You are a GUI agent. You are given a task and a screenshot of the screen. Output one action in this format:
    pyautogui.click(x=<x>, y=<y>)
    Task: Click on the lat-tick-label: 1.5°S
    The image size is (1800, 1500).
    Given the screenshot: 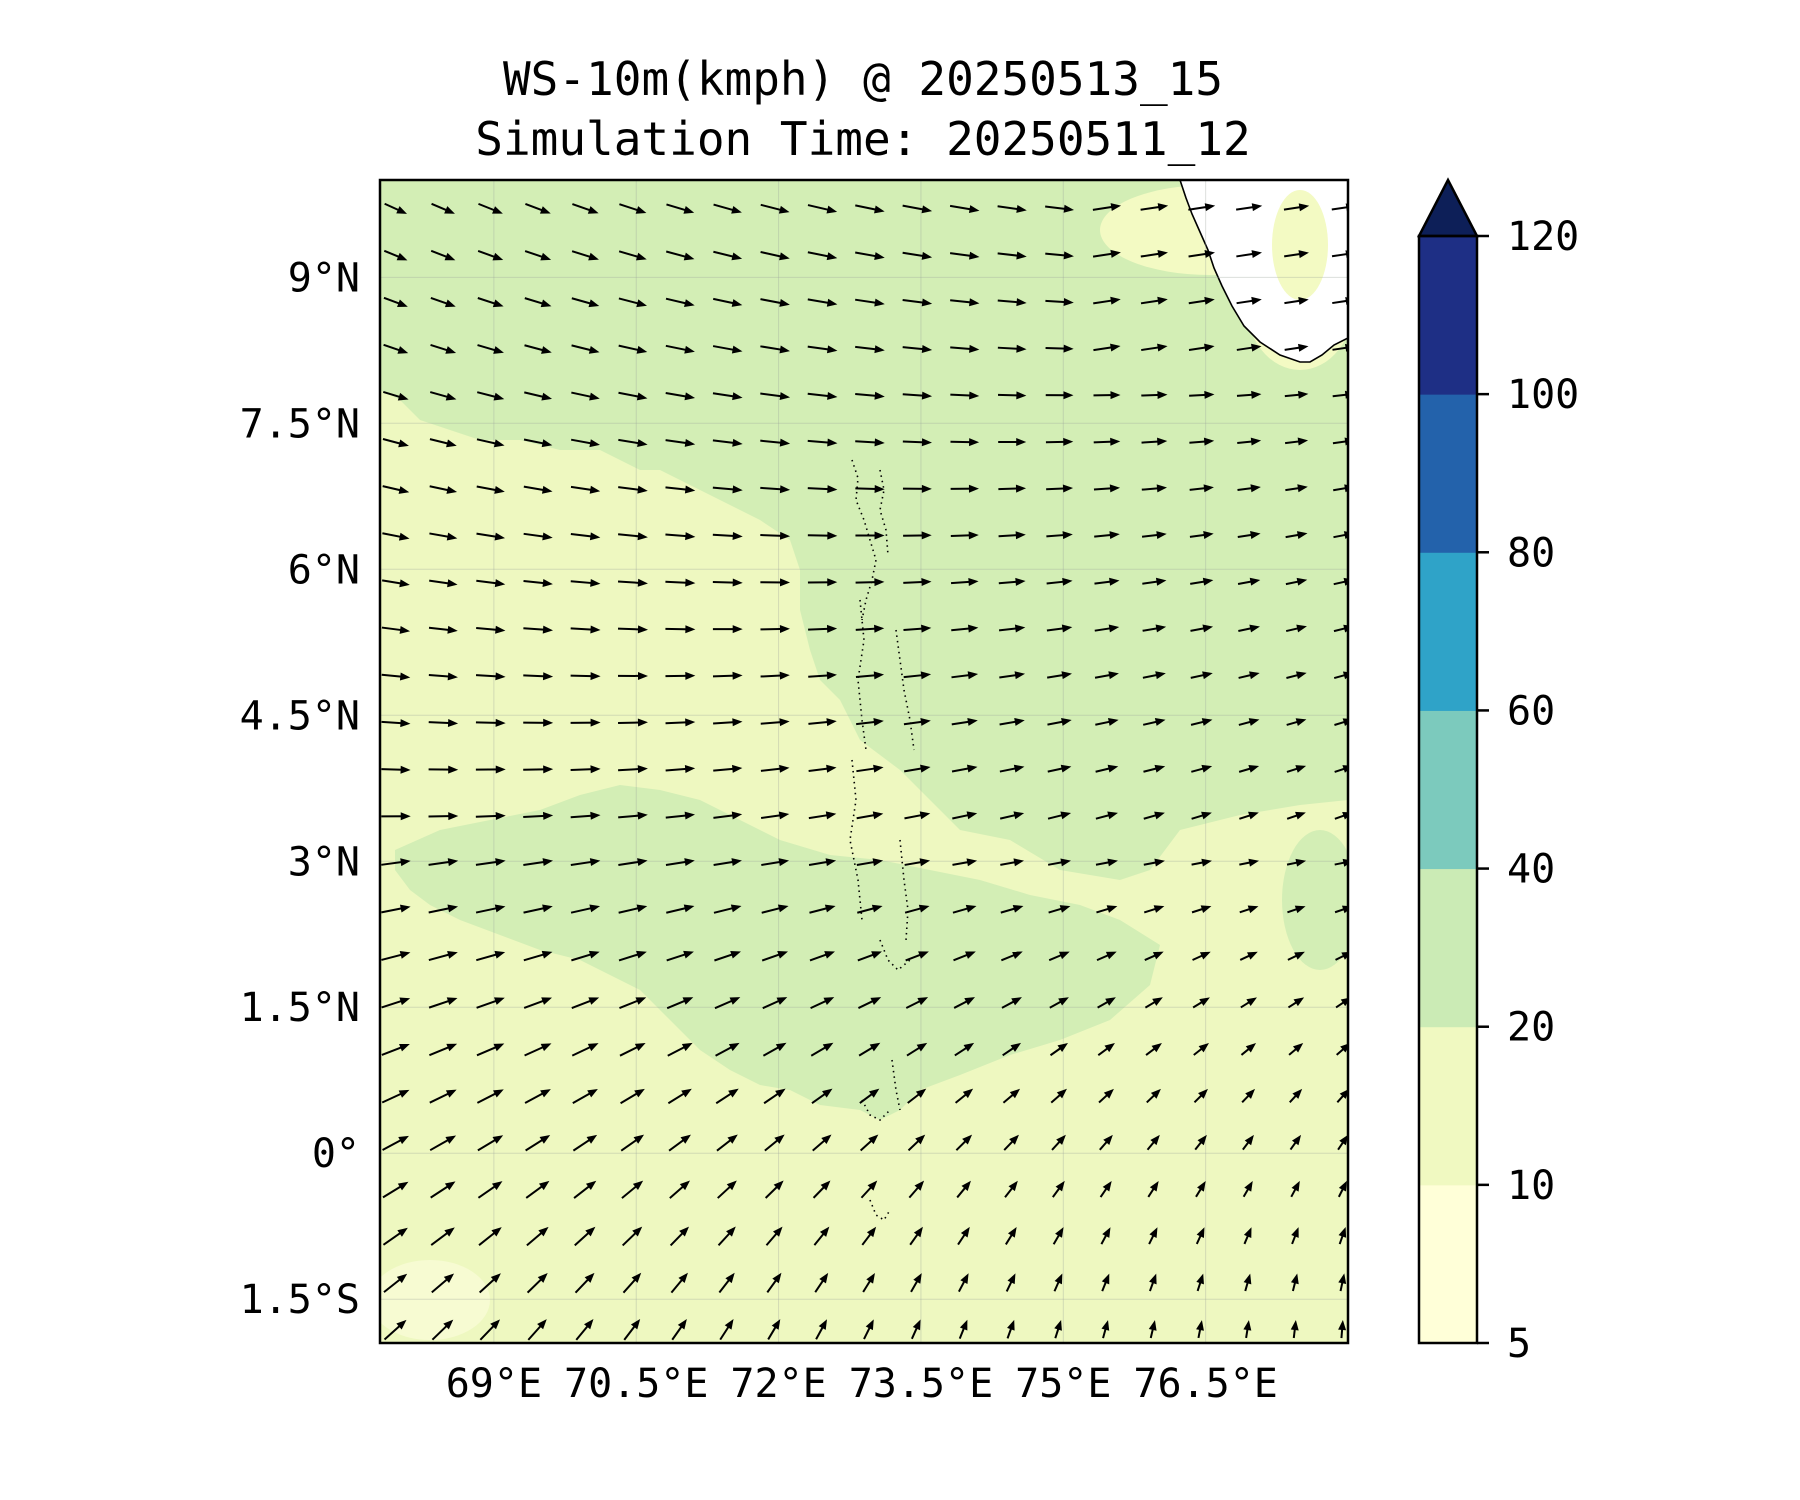 What is the action you would take?
    pyautogui.click(x=300, y=1300)
    